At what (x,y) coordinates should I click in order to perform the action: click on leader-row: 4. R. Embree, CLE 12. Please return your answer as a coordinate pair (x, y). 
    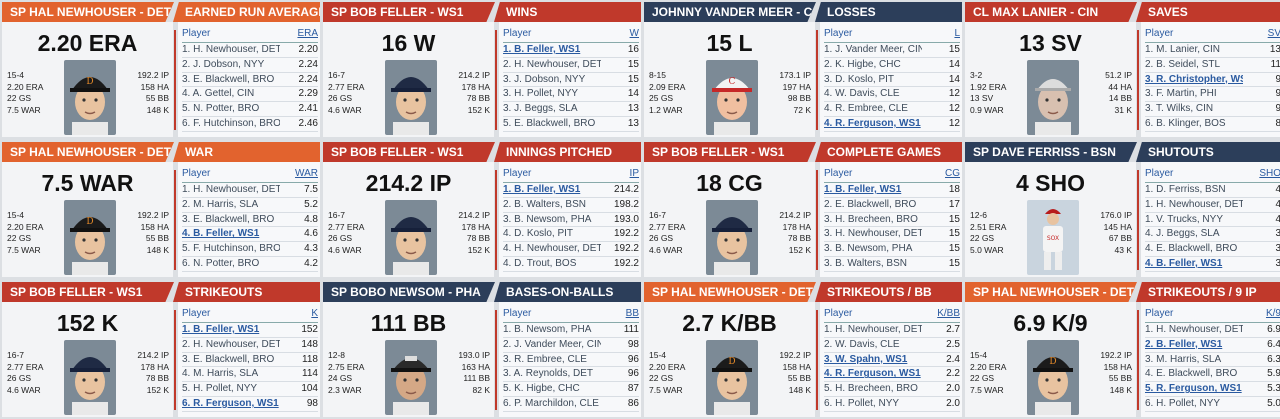
    Looking at the image, I should click on (892, 109).